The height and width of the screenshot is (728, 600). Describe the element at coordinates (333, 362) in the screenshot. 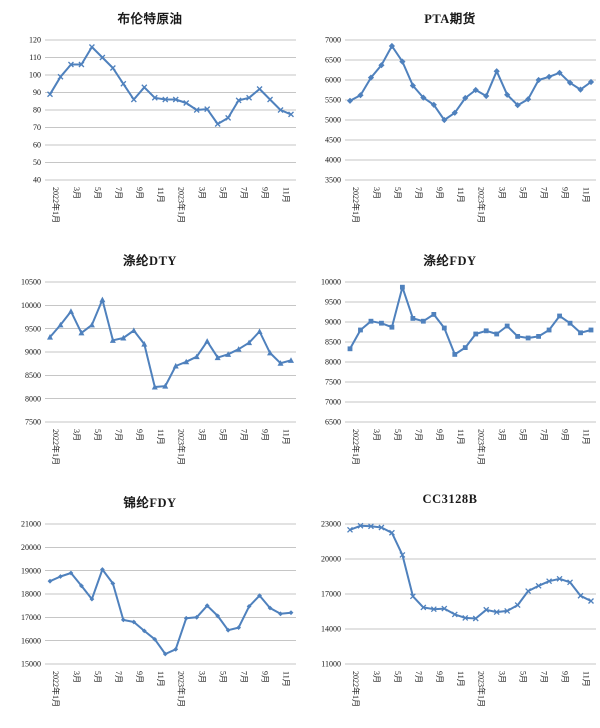

I see `y-tick-label: 8000` at that location.